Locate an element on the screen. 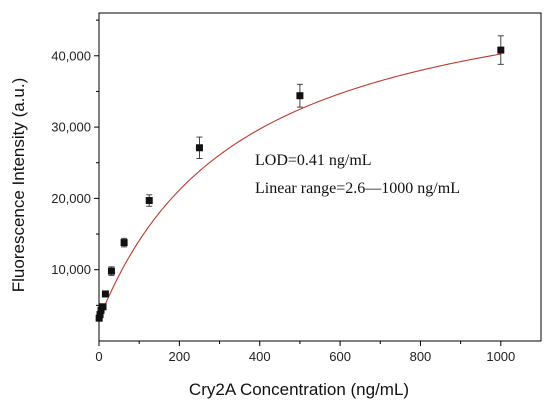 This screenshot has height=407, width=550. x-tick-label: 400 is located at coordinates (260, 356).